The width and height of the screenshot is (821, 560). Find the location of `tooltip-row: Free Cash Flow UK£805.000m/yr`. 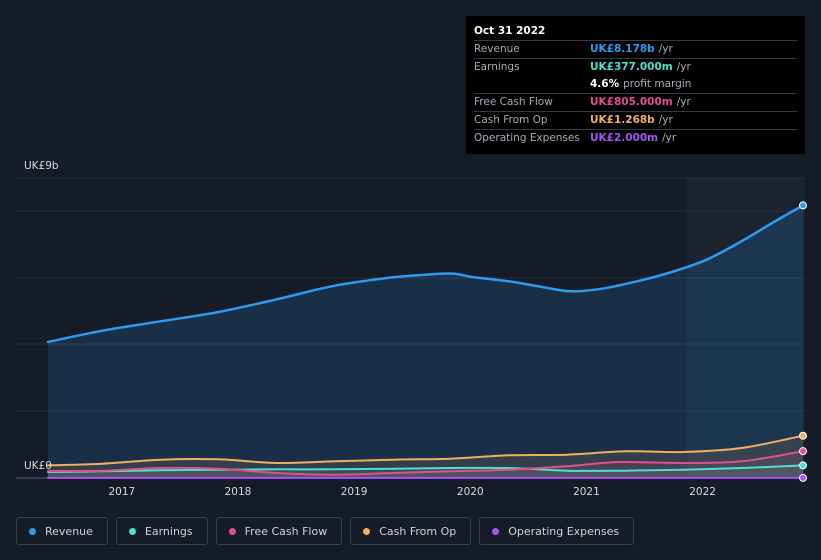

tooltip-row: Free Cash Flow UK£805.000m/yr is located at coordinates (635, 102).